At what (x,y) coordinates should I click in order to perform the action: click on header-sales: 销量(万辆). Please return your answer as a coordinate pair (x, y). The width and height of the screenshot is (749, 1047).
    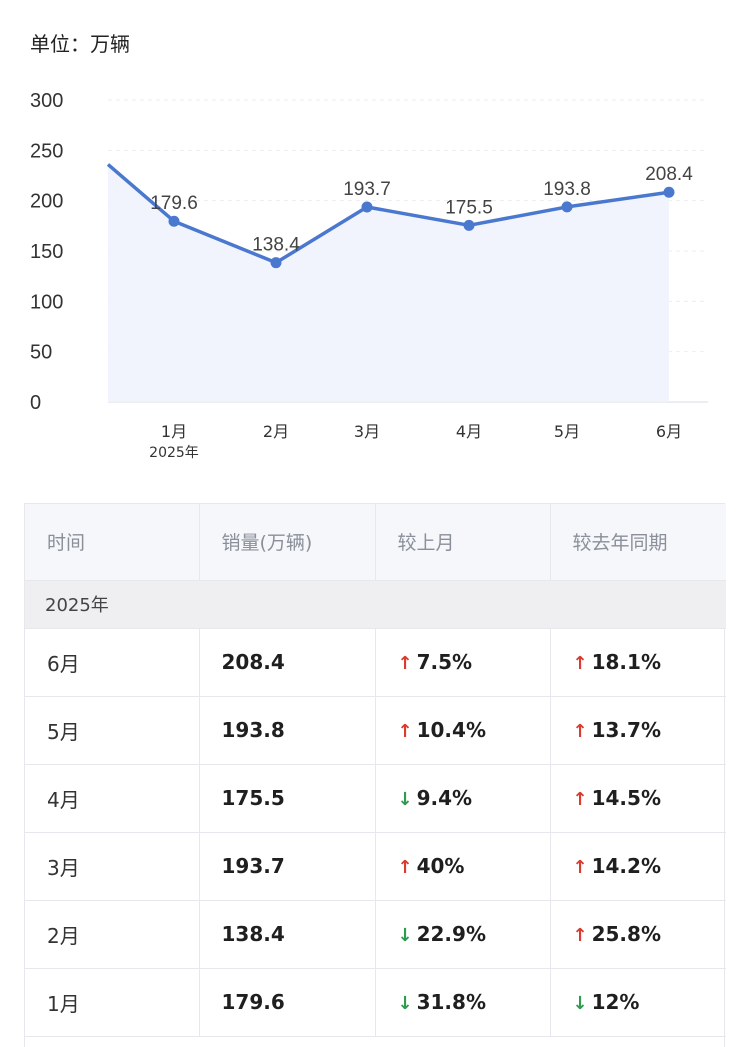
    Looking at the image, I should click on (287, 542).